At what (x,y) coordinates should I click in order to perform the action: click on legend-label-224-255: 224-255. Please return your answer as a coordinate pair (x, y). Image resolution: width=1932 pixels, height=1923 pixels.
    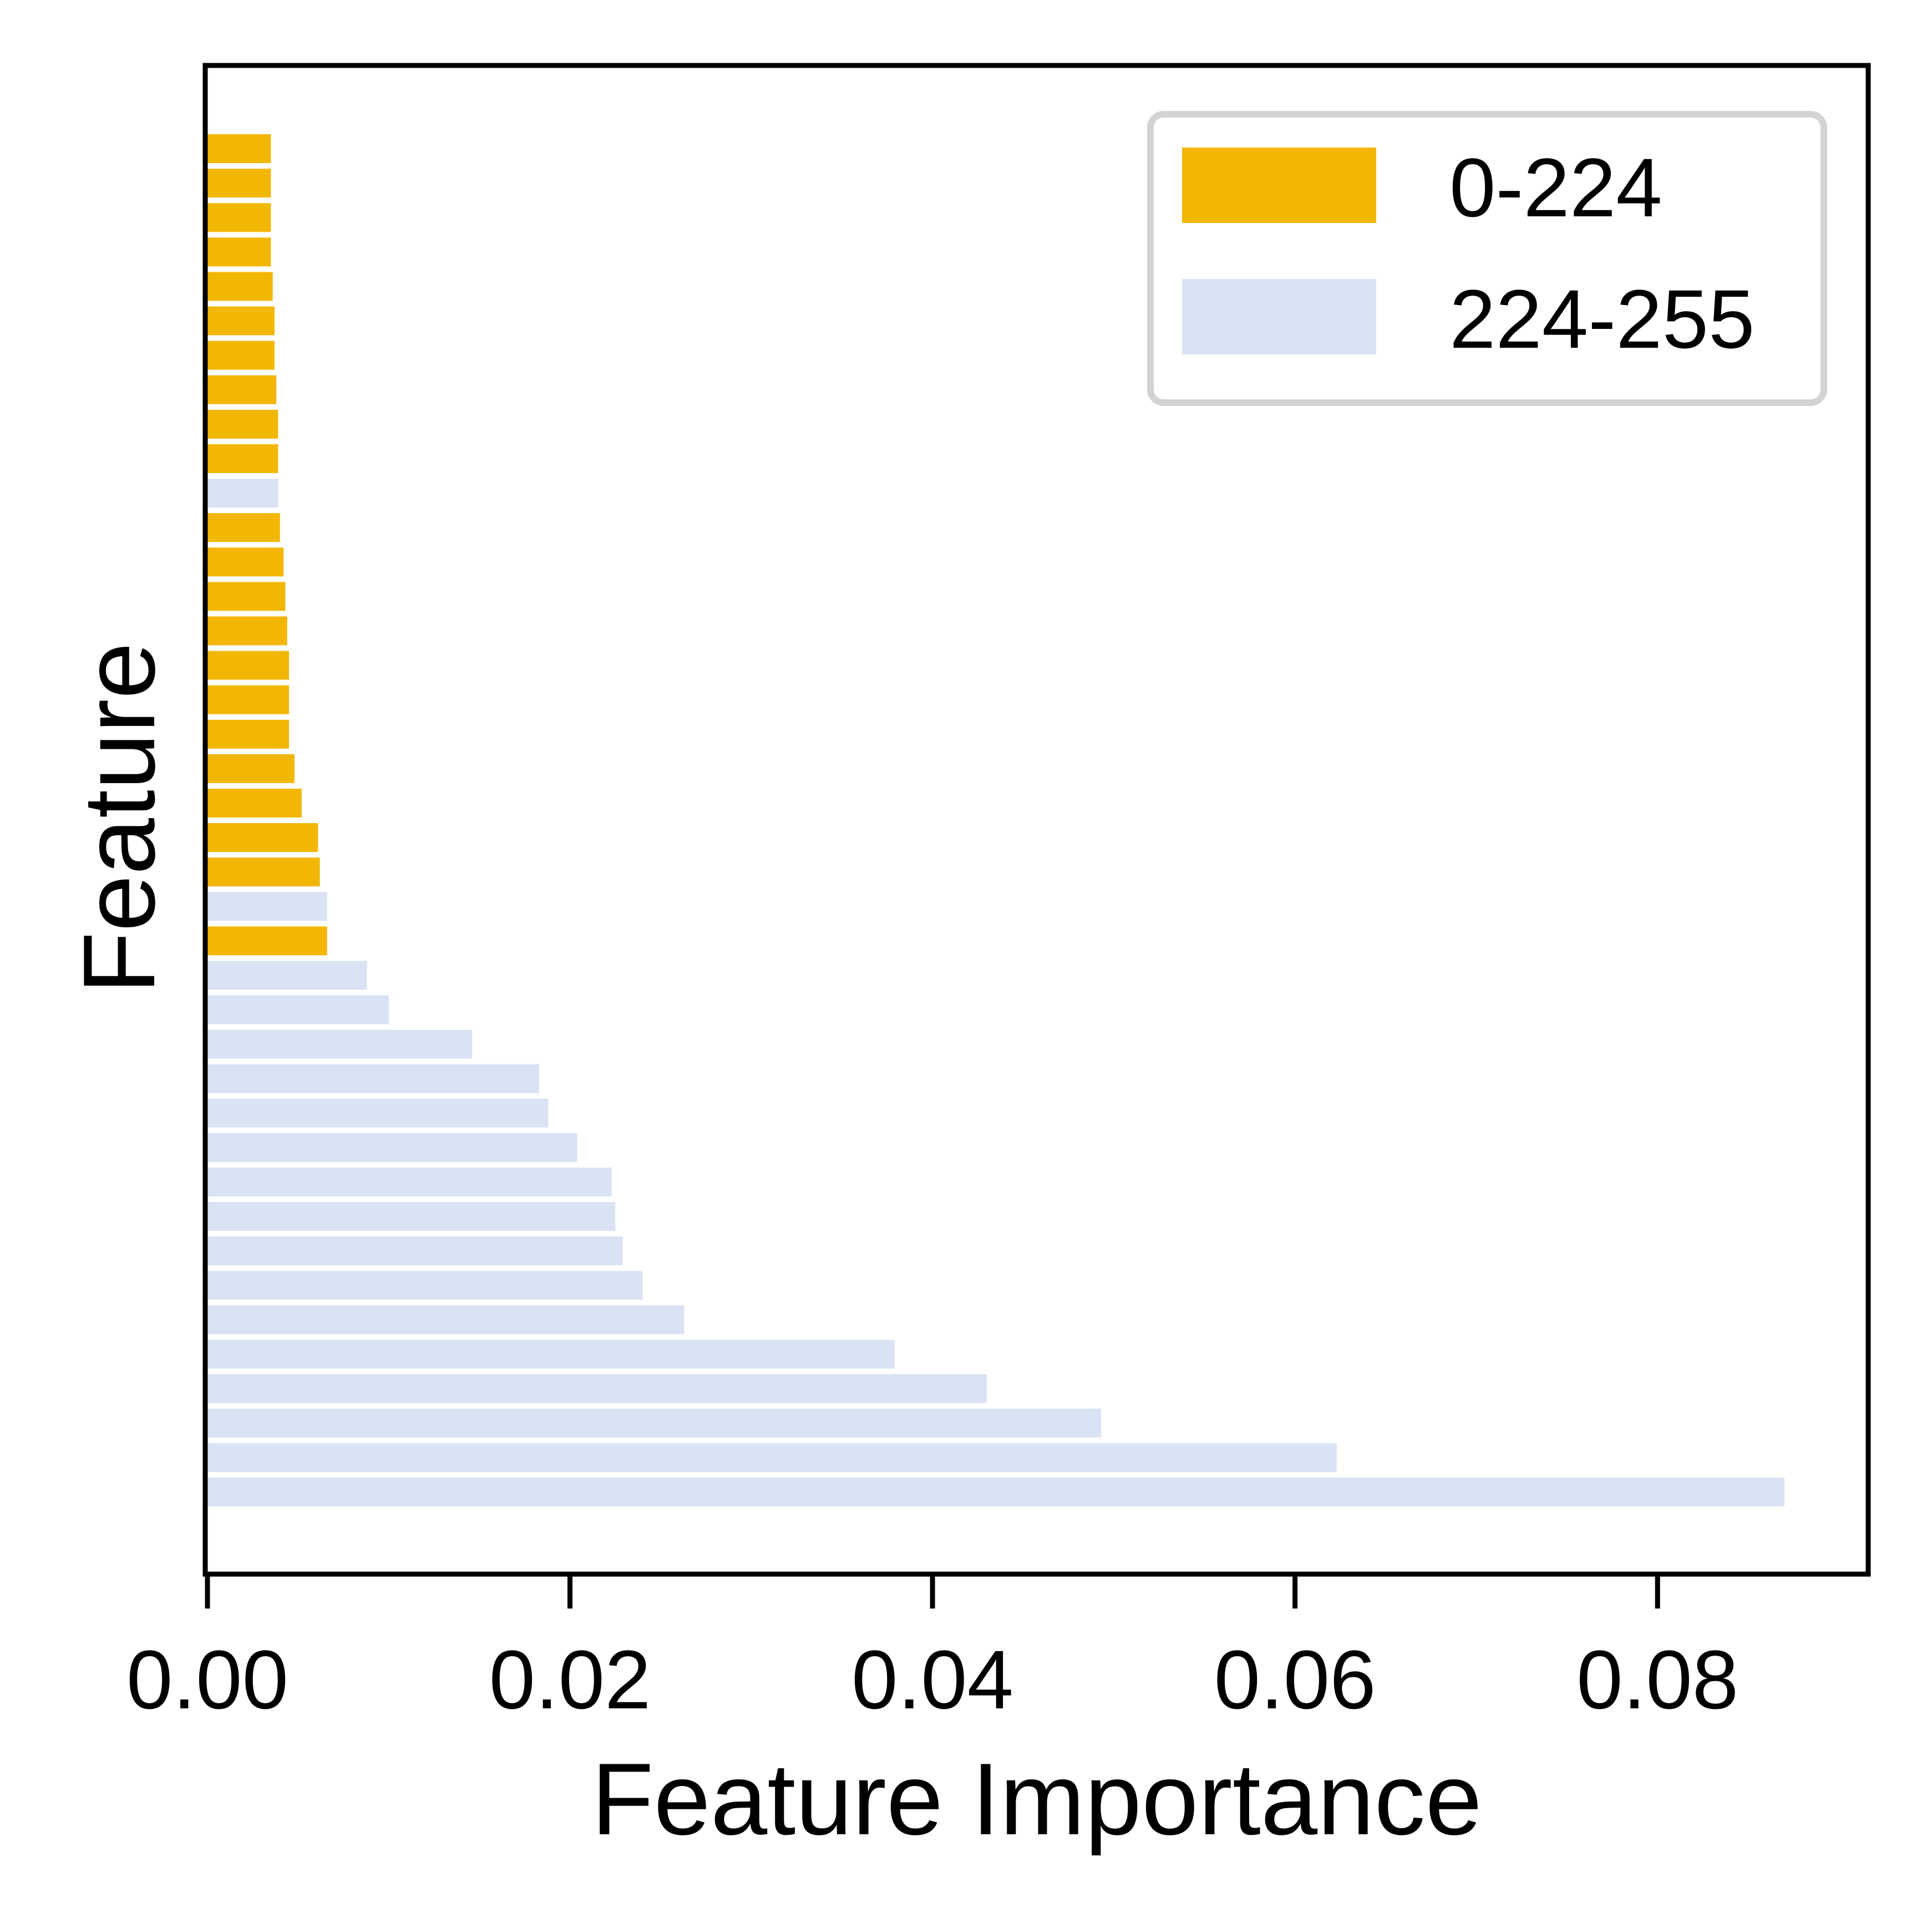
    Looking at the image, I should click on (1602, 319).